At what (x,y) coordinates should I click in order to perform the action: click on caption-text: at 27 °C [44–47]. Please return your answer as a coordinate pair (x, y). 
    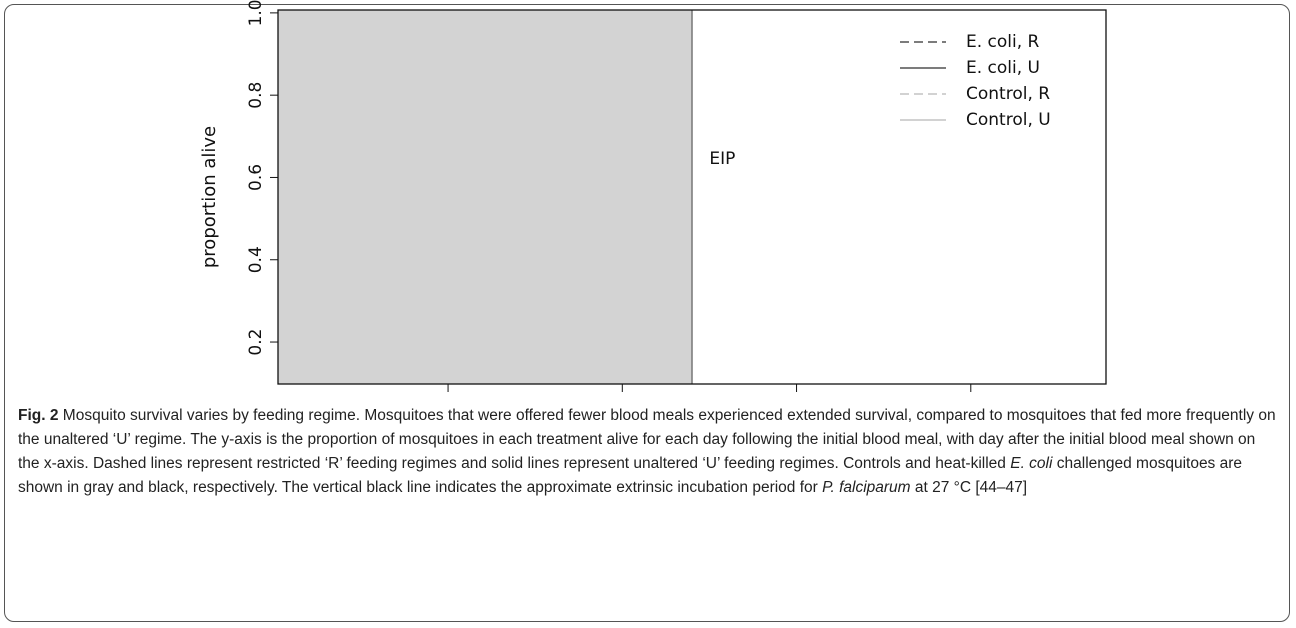
    Looking at the image, I should click on (969, 487).